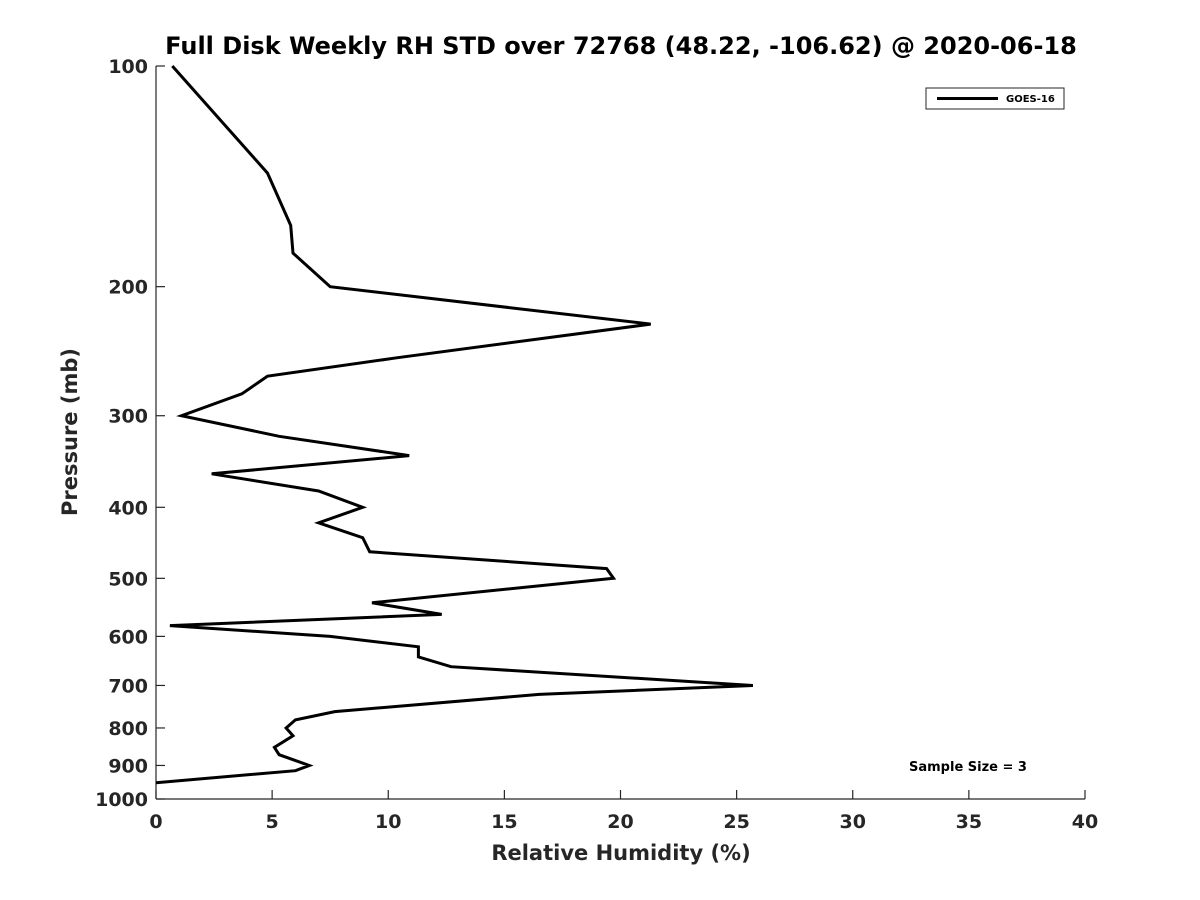 The width and height of the screenshot is (1200, 900). Describe the element at coordinates (620, 822) in the screenshot. I see `x-tick-label: 20` at that location.